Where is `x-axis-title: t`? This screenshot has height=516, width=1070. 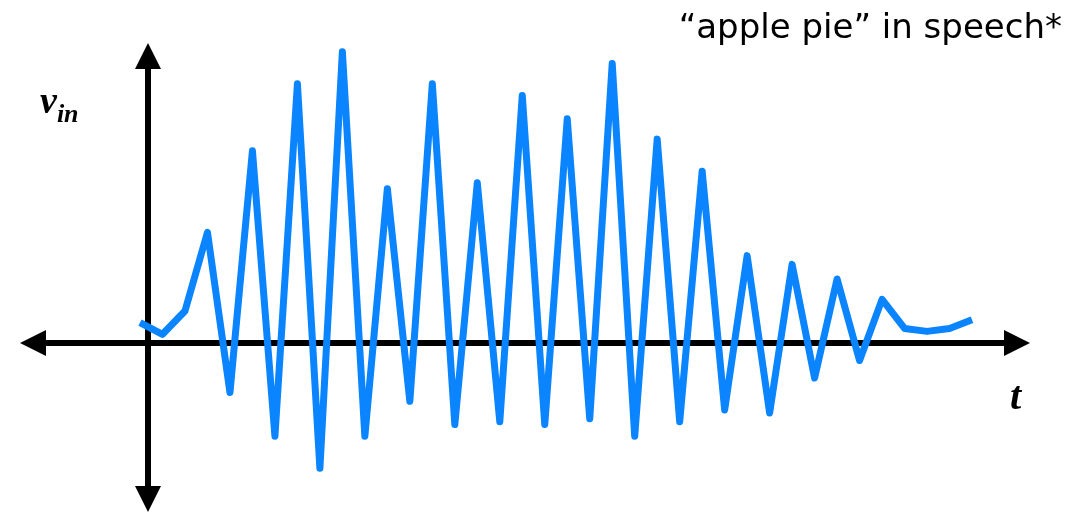
x-axis-title: t is located at coordinates (1016, 395).